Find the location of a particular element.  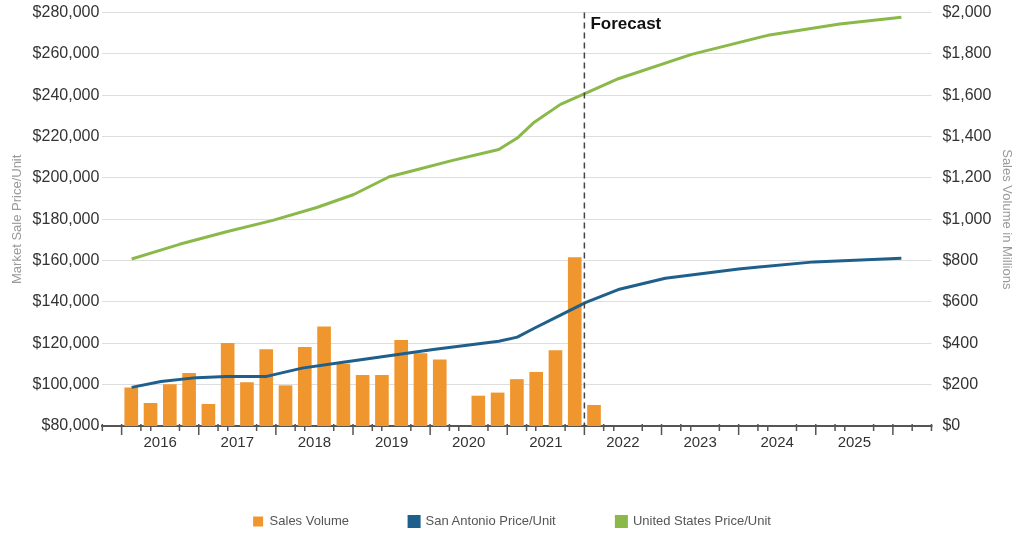

y2-tick-label: $600 is located at coordinates (960, 301).